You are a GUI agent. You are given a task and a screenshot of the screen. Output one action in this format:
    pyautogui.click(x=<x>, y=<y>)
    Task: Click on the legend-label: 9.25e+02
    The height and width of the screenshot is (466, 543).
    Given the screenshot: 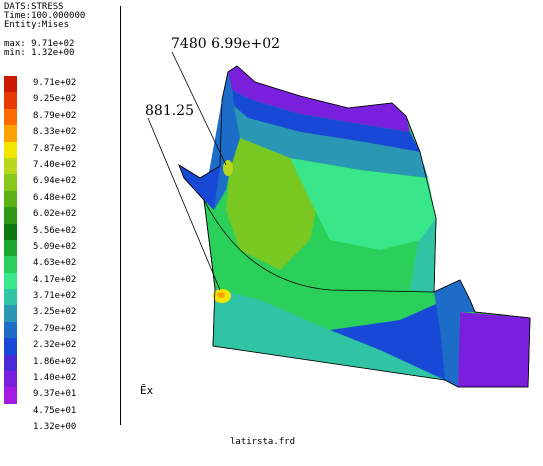 What is the action you would take?
    pyautogui.click(x=55, y=99)
    